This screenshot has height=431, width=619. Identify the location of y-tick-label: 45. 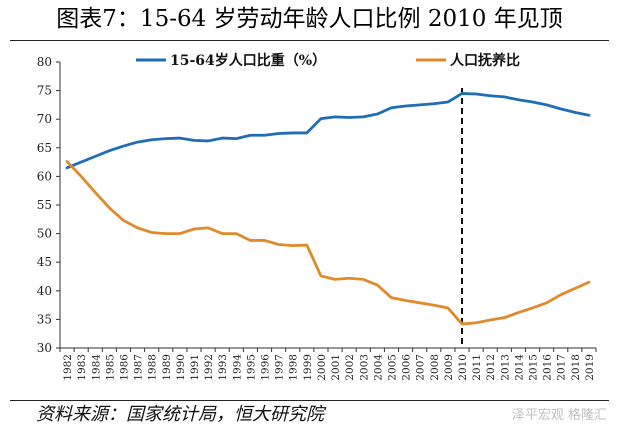
(44, 262).